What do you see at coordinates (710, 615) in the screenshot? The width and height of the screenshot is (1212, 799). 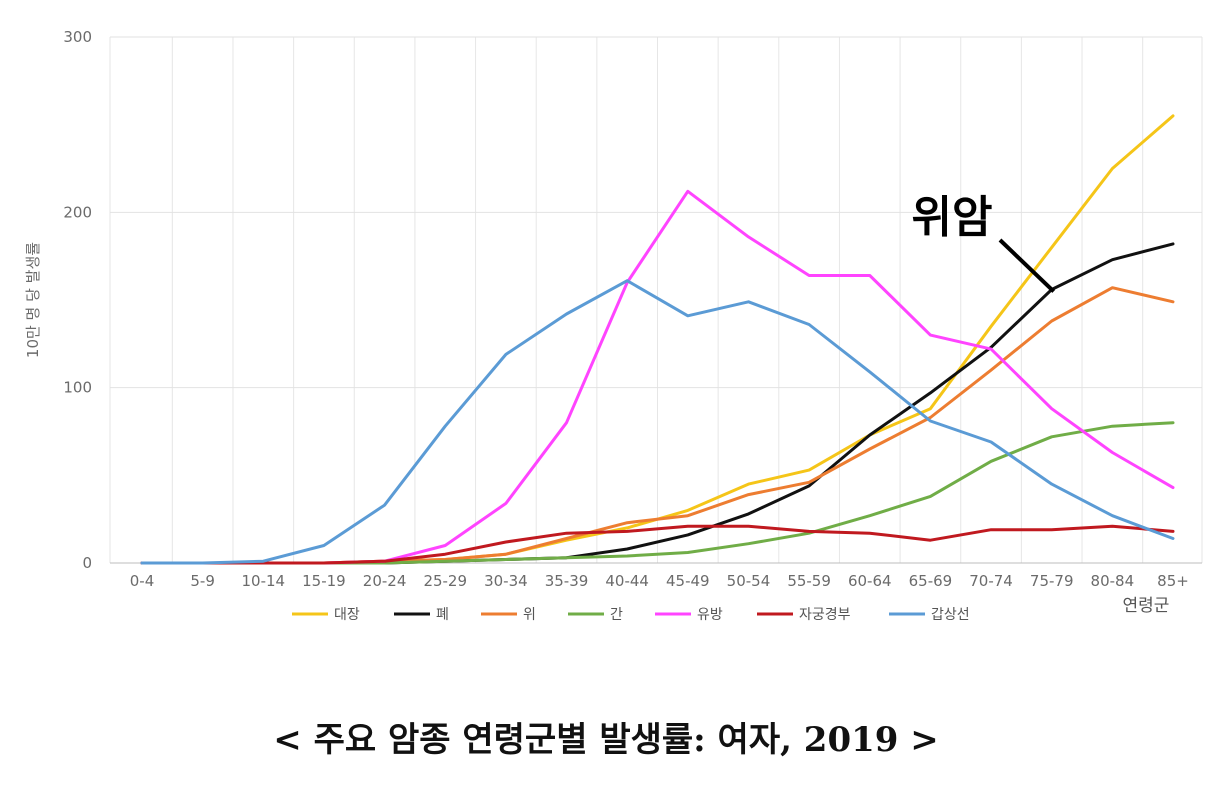 I see `legend-label: 유방` at bounding box center [710, 615].